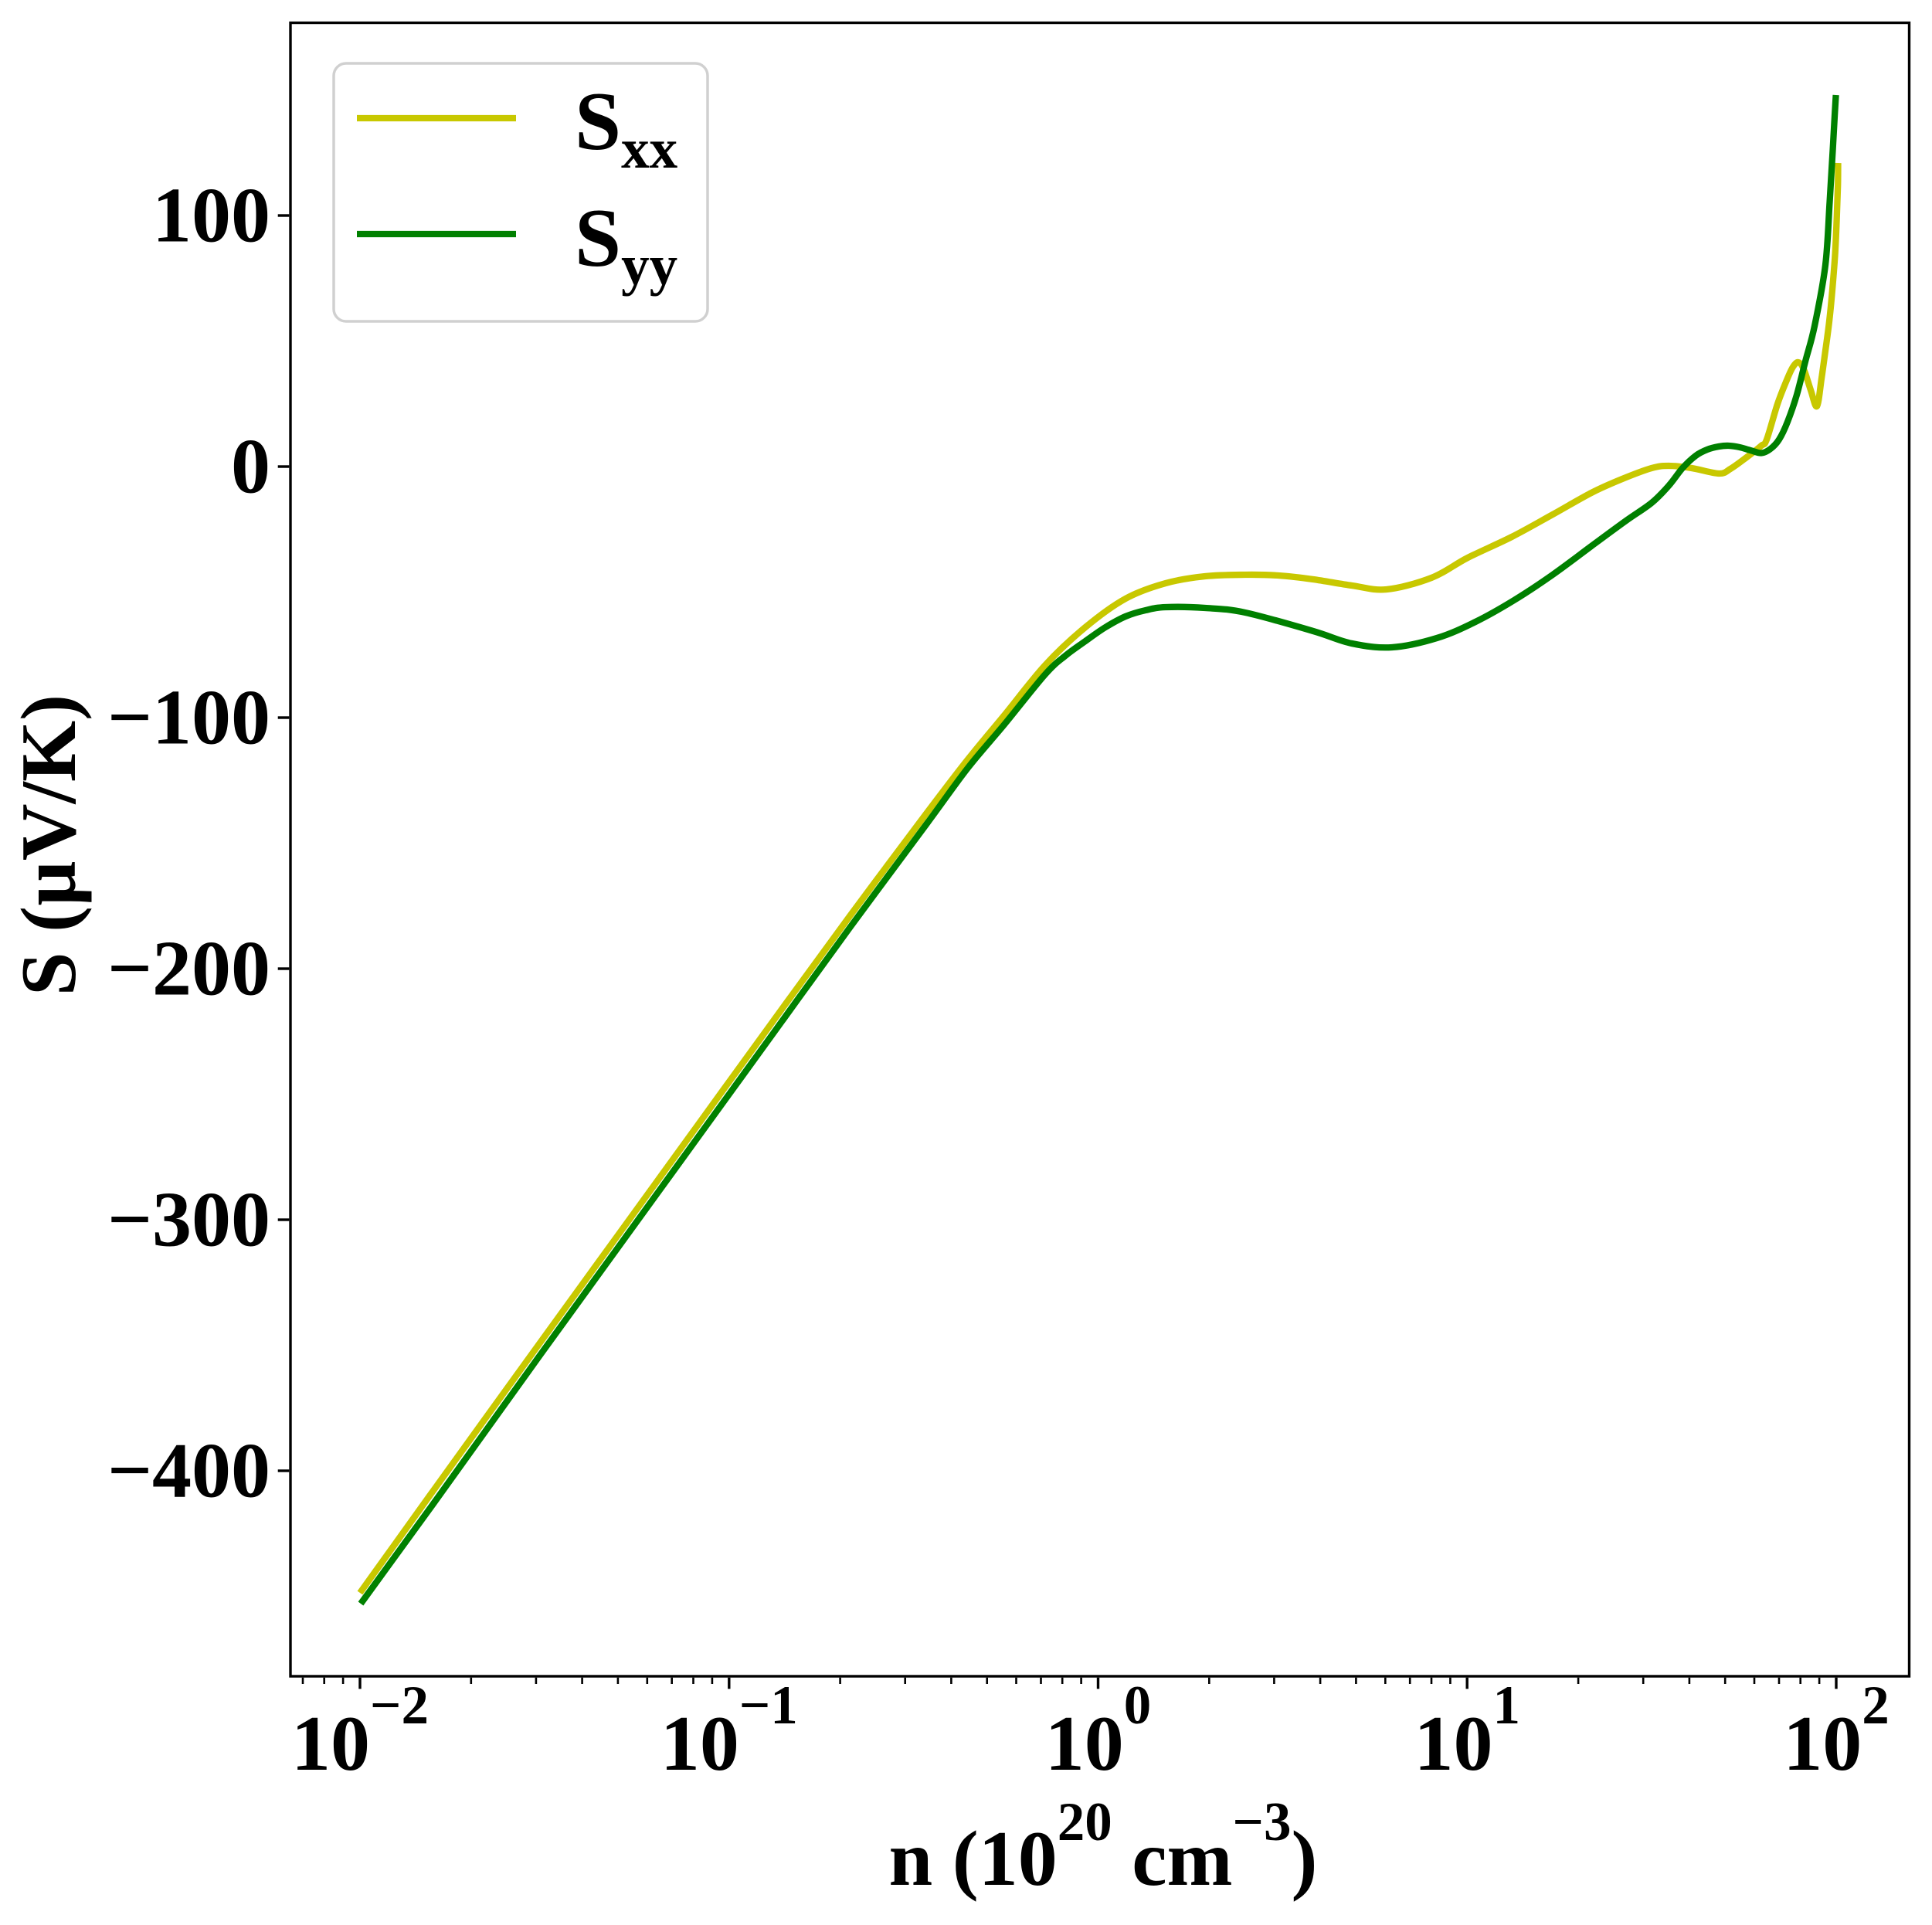  What do you see at coordinates (251, 467) in the screenshot?
I see `svg-text: 0` at bounding box center [251, 467].